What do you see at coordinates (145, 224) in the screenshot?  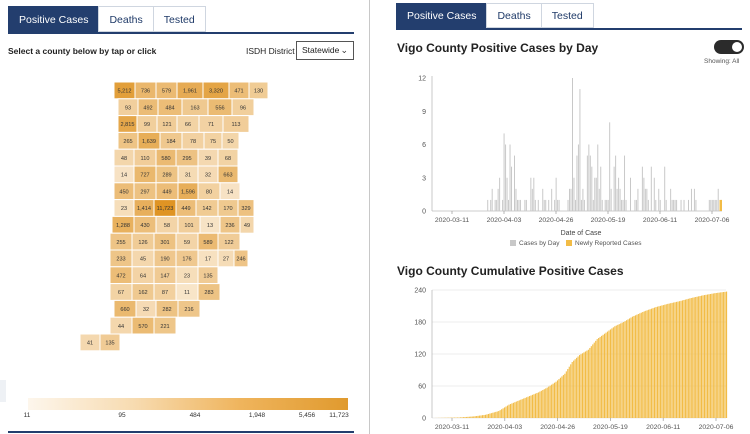 I see `county: 430` at bounding box center [145, 224].